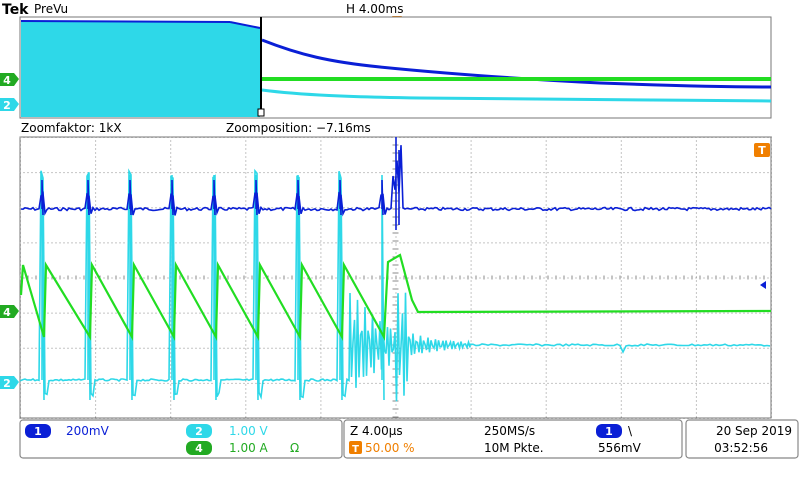 The height and width of the screenshot is (480, 800). I want to click on acquisition-mode: PreVu, so click(51, 9).